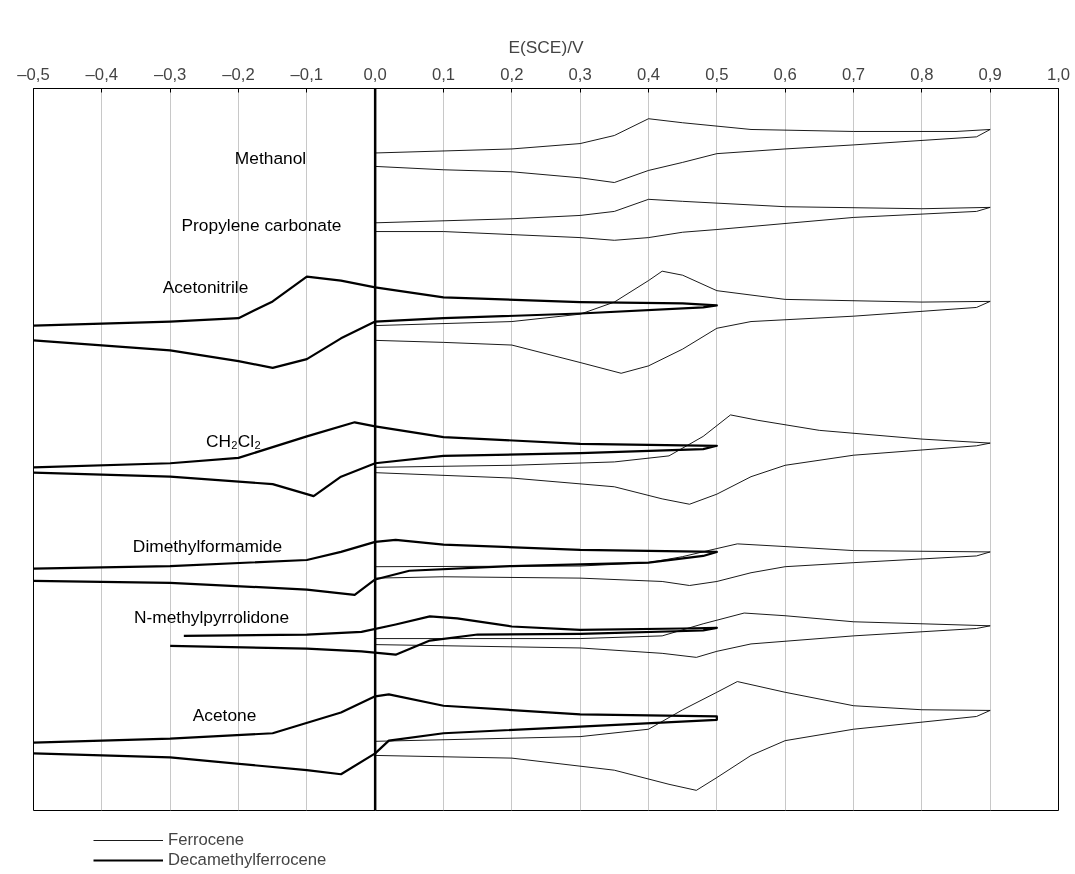 This screenshot has width=1075, height=874. I want to click on x-tick-label: 0,3, so click(580, 74).